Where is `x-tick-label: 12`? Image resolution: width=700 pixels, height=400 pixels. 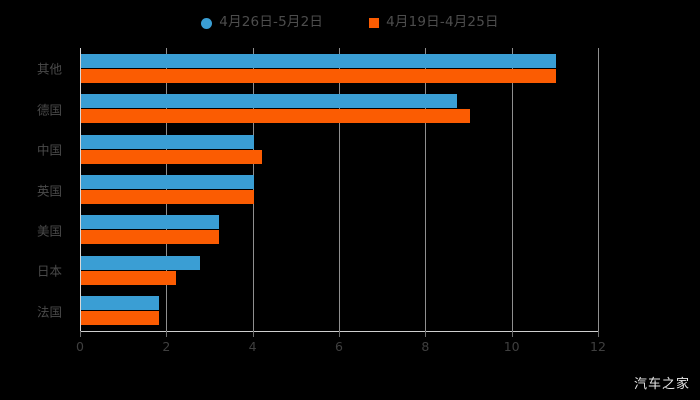
x-tick-label: 12 is located at coordinates (598, 346).